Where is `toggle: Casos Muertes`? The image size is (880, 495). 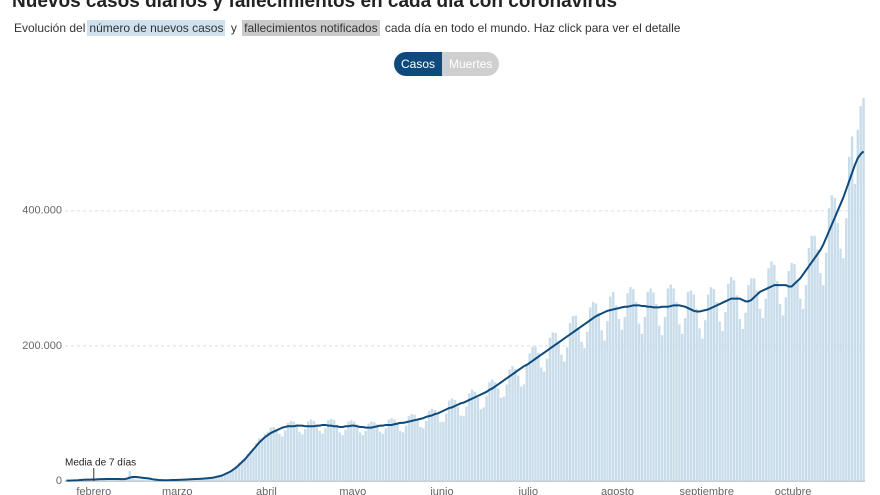
toggle: Casos Muertes is located at coordinates (447, 64).